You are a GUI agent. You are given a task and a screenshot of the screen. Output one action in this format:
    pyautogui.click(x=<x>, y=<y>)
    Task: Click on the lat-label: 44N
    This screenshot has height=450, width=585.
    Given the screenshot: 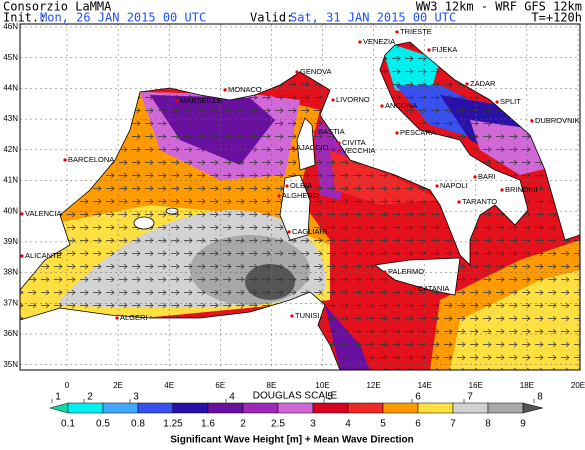 What is the action you would take?
    pyautogui.click(x=10, y=88)
    